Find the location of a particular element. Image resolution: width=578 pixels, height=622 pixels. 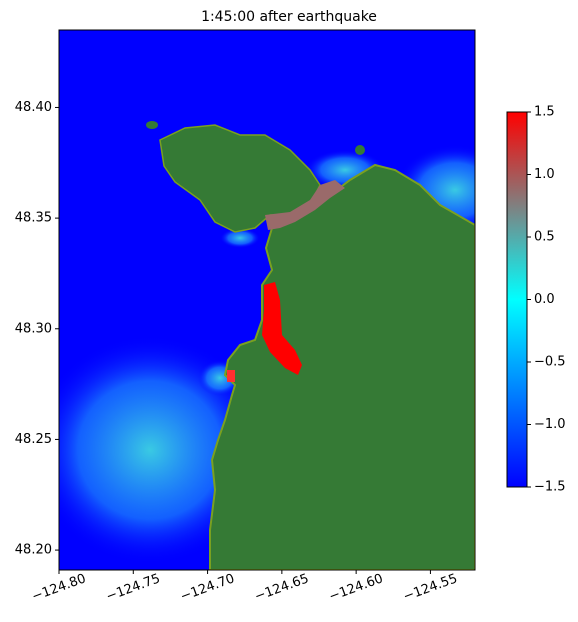

chart-title: 1:45:00 after earthquake is located at coordinates (289, 17).